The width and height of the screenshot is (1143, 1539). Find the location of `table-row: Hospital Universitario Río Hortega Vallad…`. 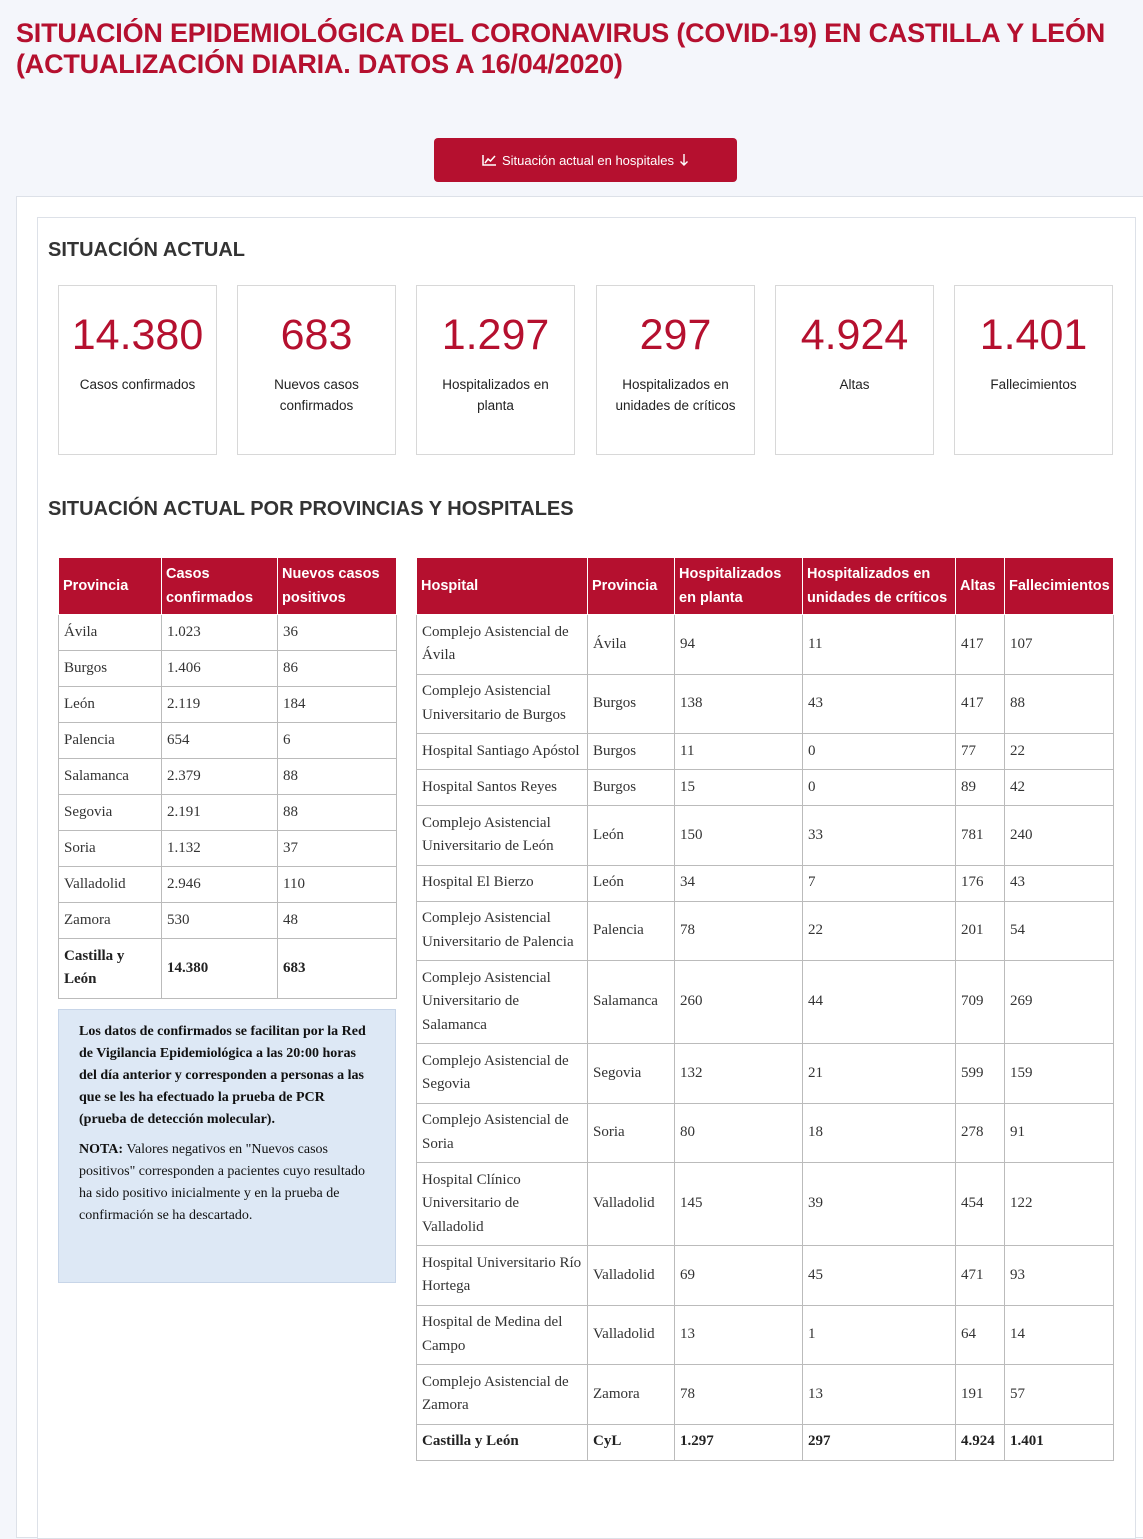

table-row: Hospital Universitario Río Hortega Vallad… is located at coordinates (765, 1275).